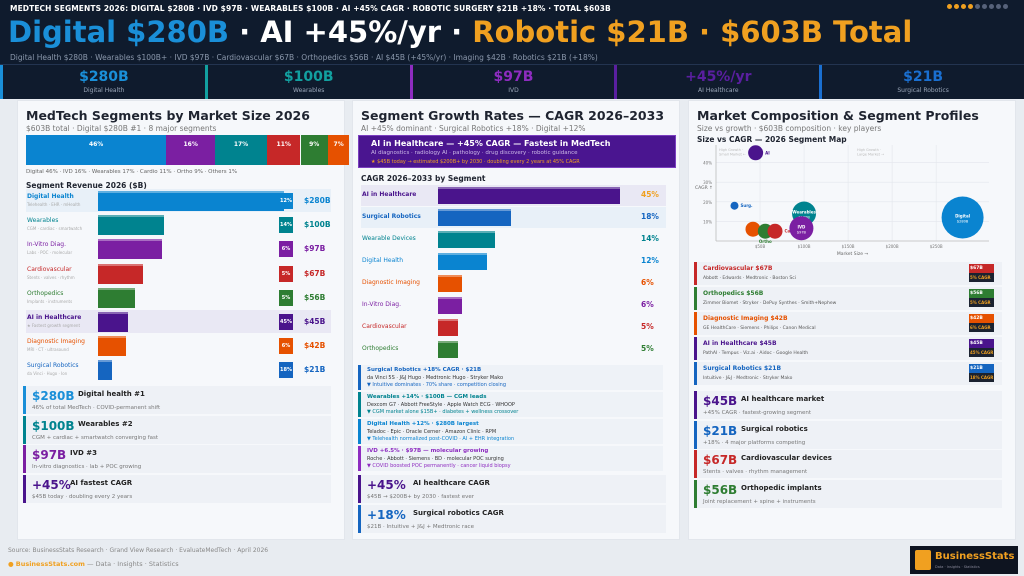 Image resolution: width=1024 pixels, height=576 pixels. I want to click on tagline: — Data · Insights · Statistics, so click(133, 564).